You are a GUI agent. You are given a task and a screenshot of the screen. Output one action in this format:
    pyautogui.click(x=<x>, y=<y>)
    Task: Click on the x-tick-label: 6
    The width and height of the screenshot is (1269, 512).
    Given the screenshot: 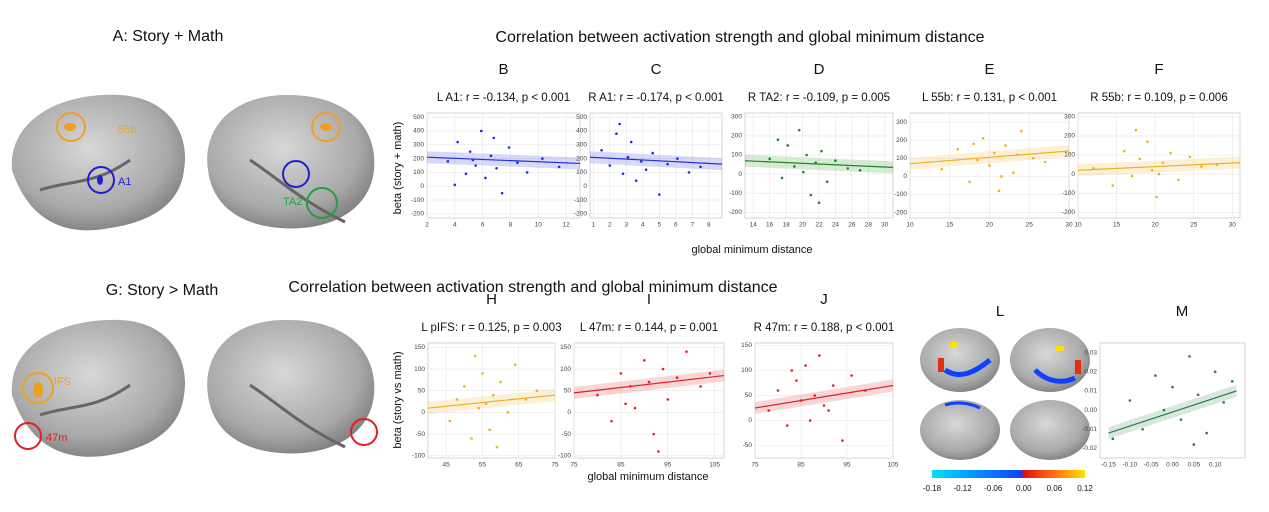 What is the action you would take?
    pyautogui.click(x=483, y=225)
    